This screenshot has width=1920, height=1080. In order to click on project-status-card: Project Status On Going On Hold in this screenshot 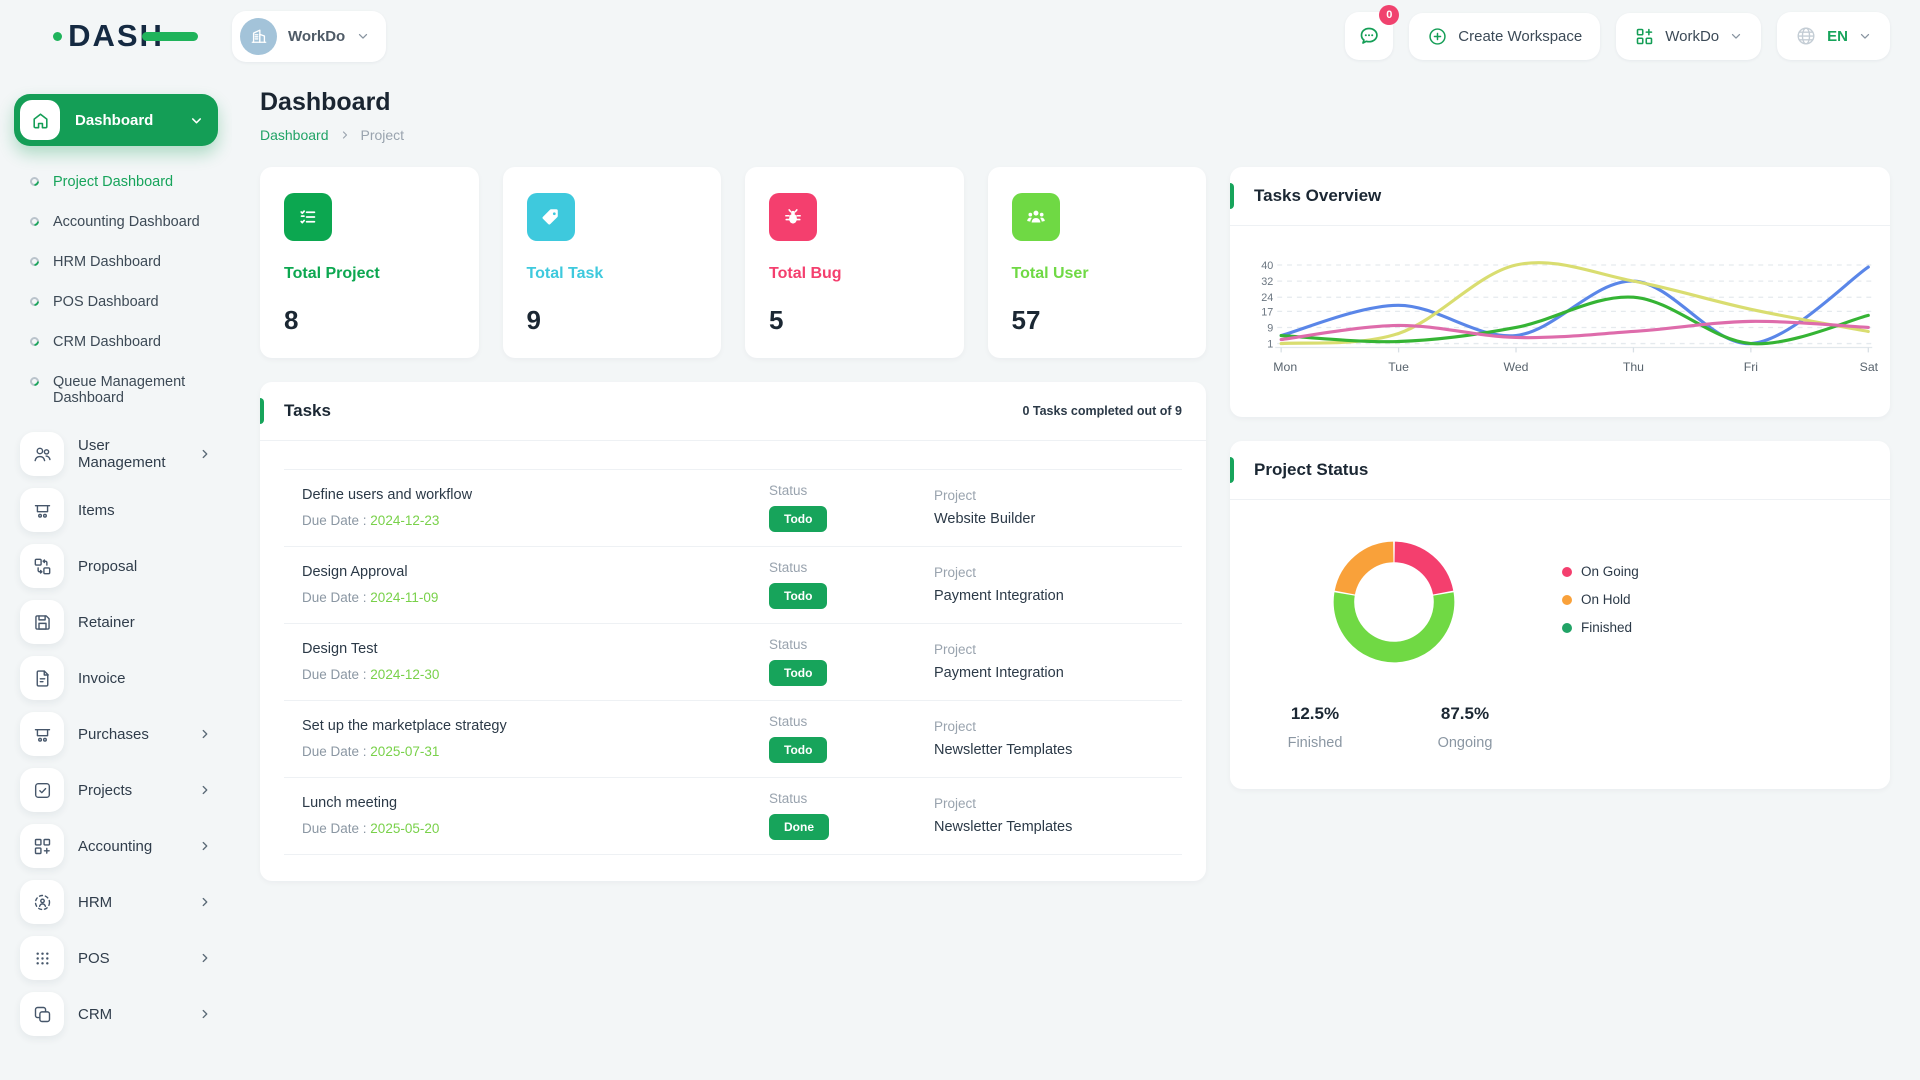, I will do `click(1560, 615)`.